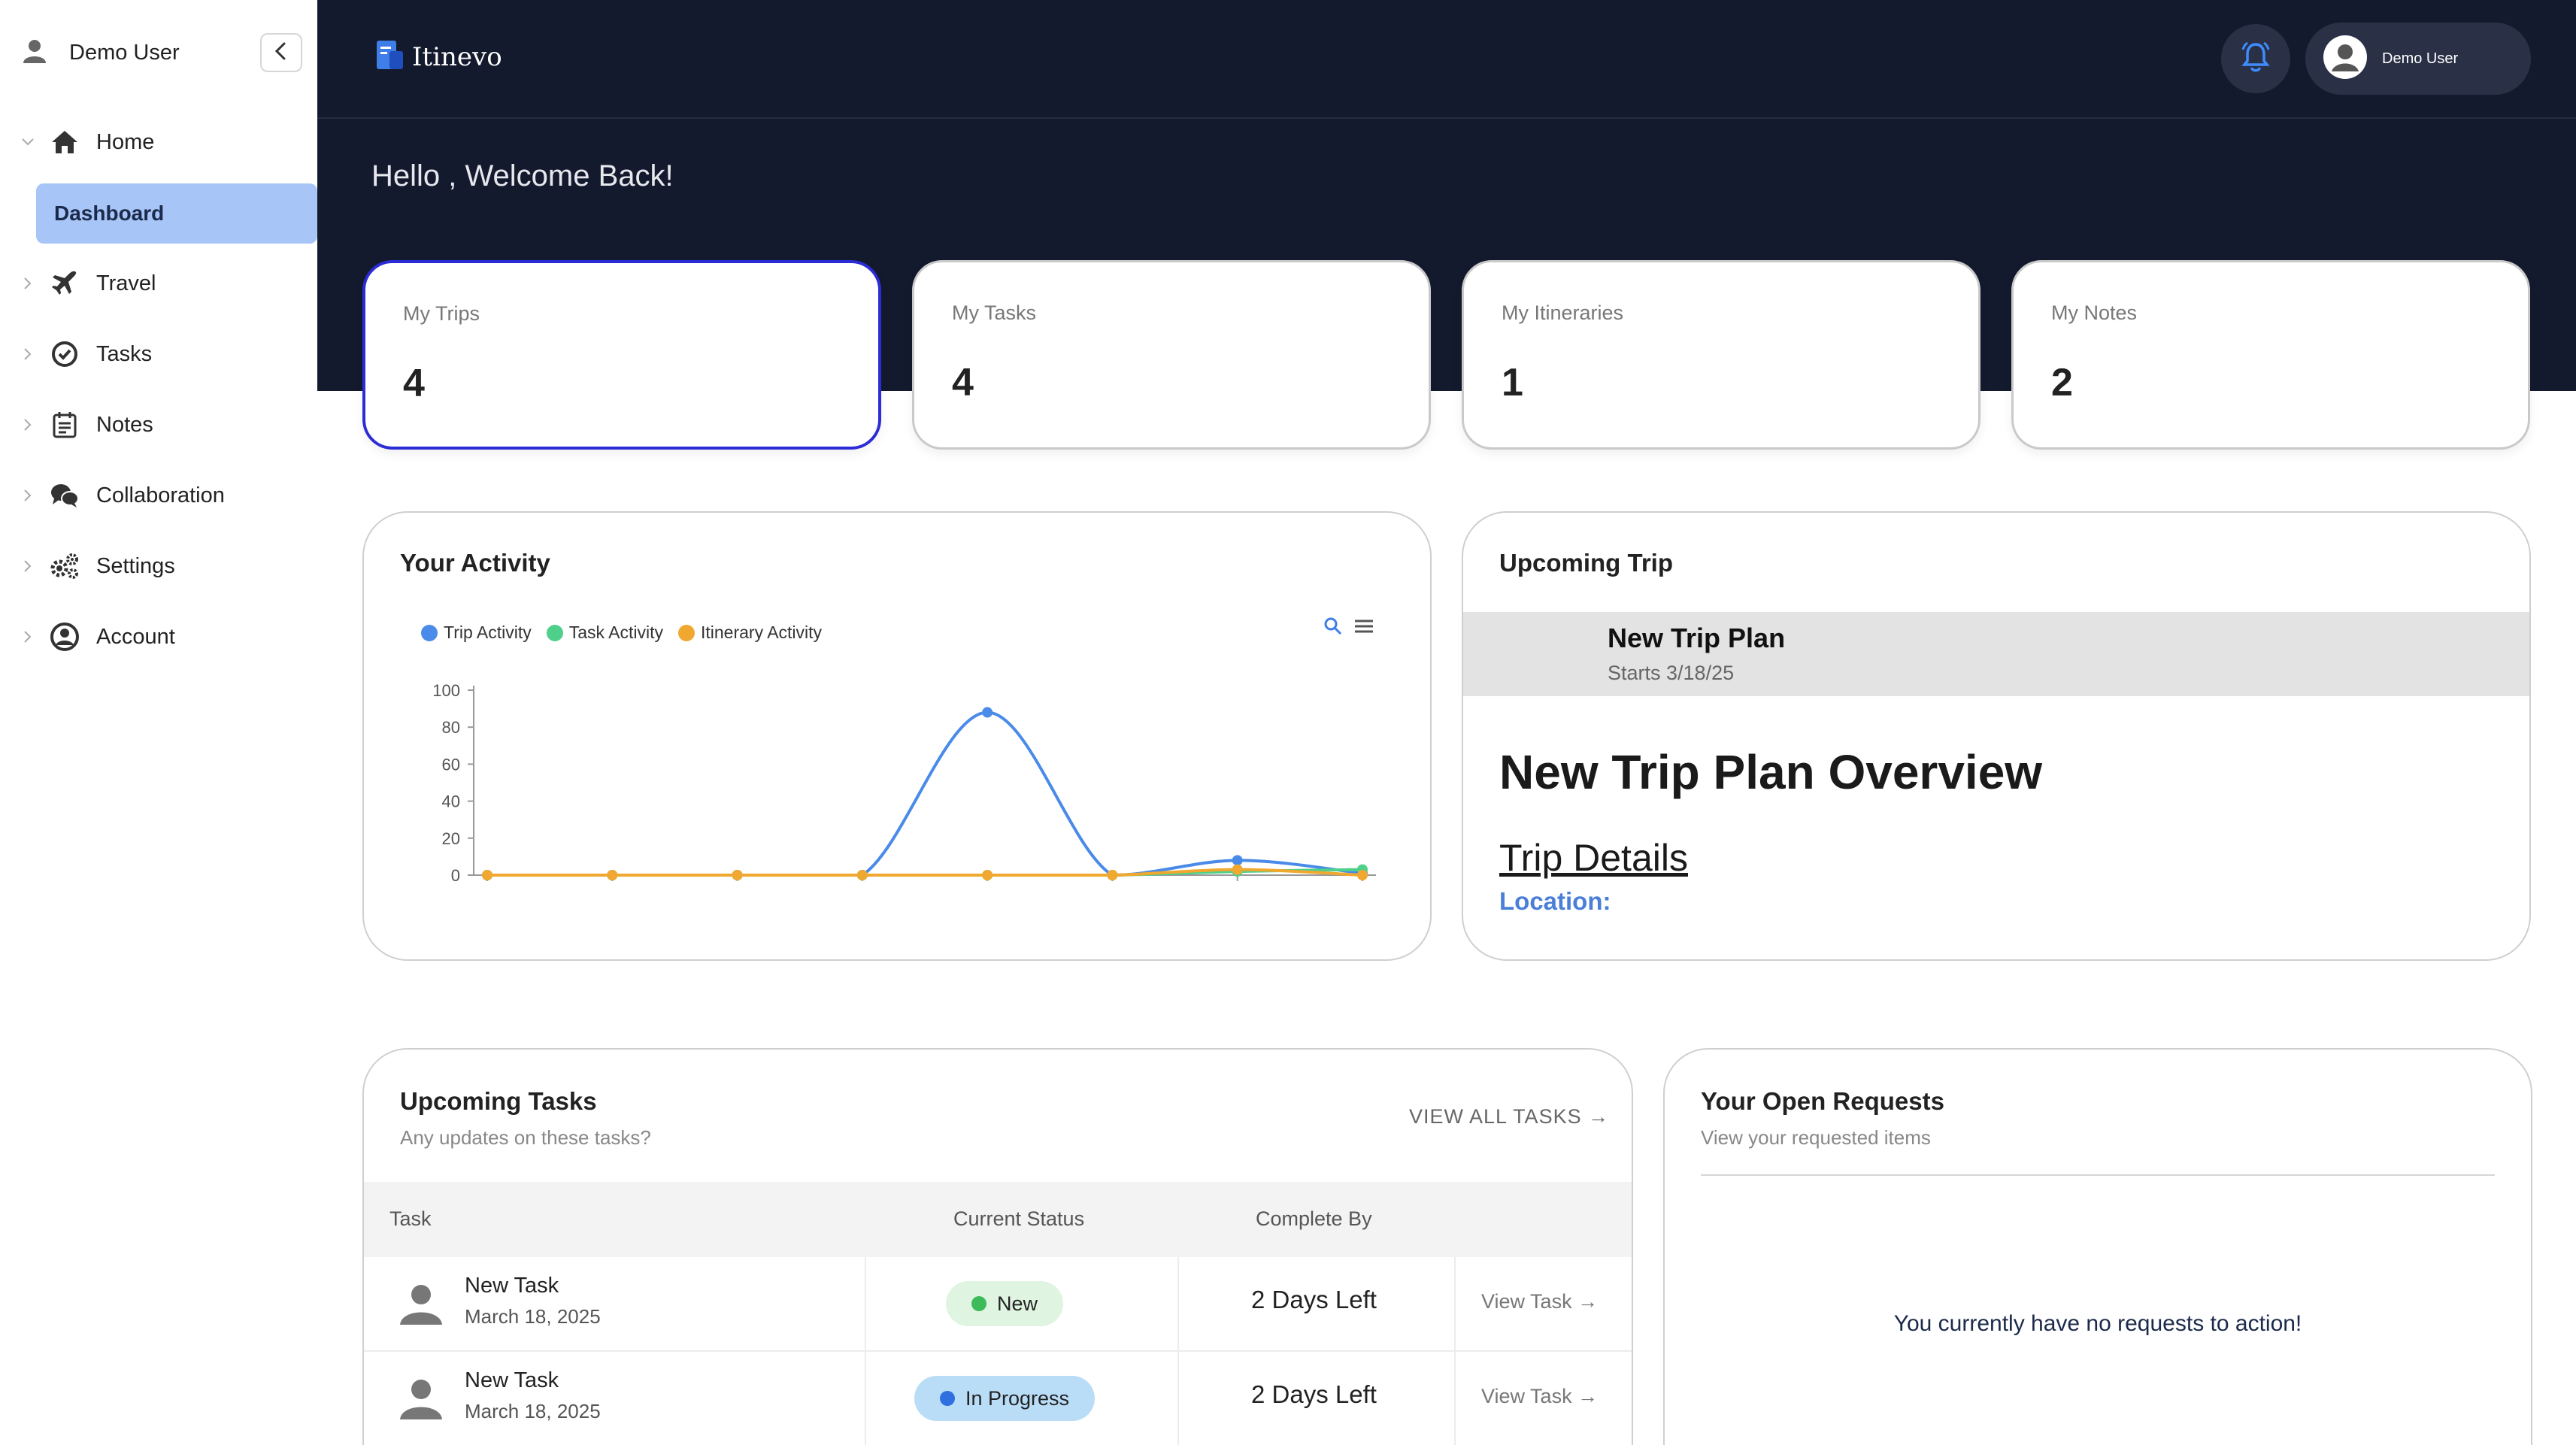 This screenshot has width=2576, height=1445. What do you see at coordinates (621, 355) in the screenshot?
I see `stat-card-trips: My Trips 4` at bounding box center [621, 355].